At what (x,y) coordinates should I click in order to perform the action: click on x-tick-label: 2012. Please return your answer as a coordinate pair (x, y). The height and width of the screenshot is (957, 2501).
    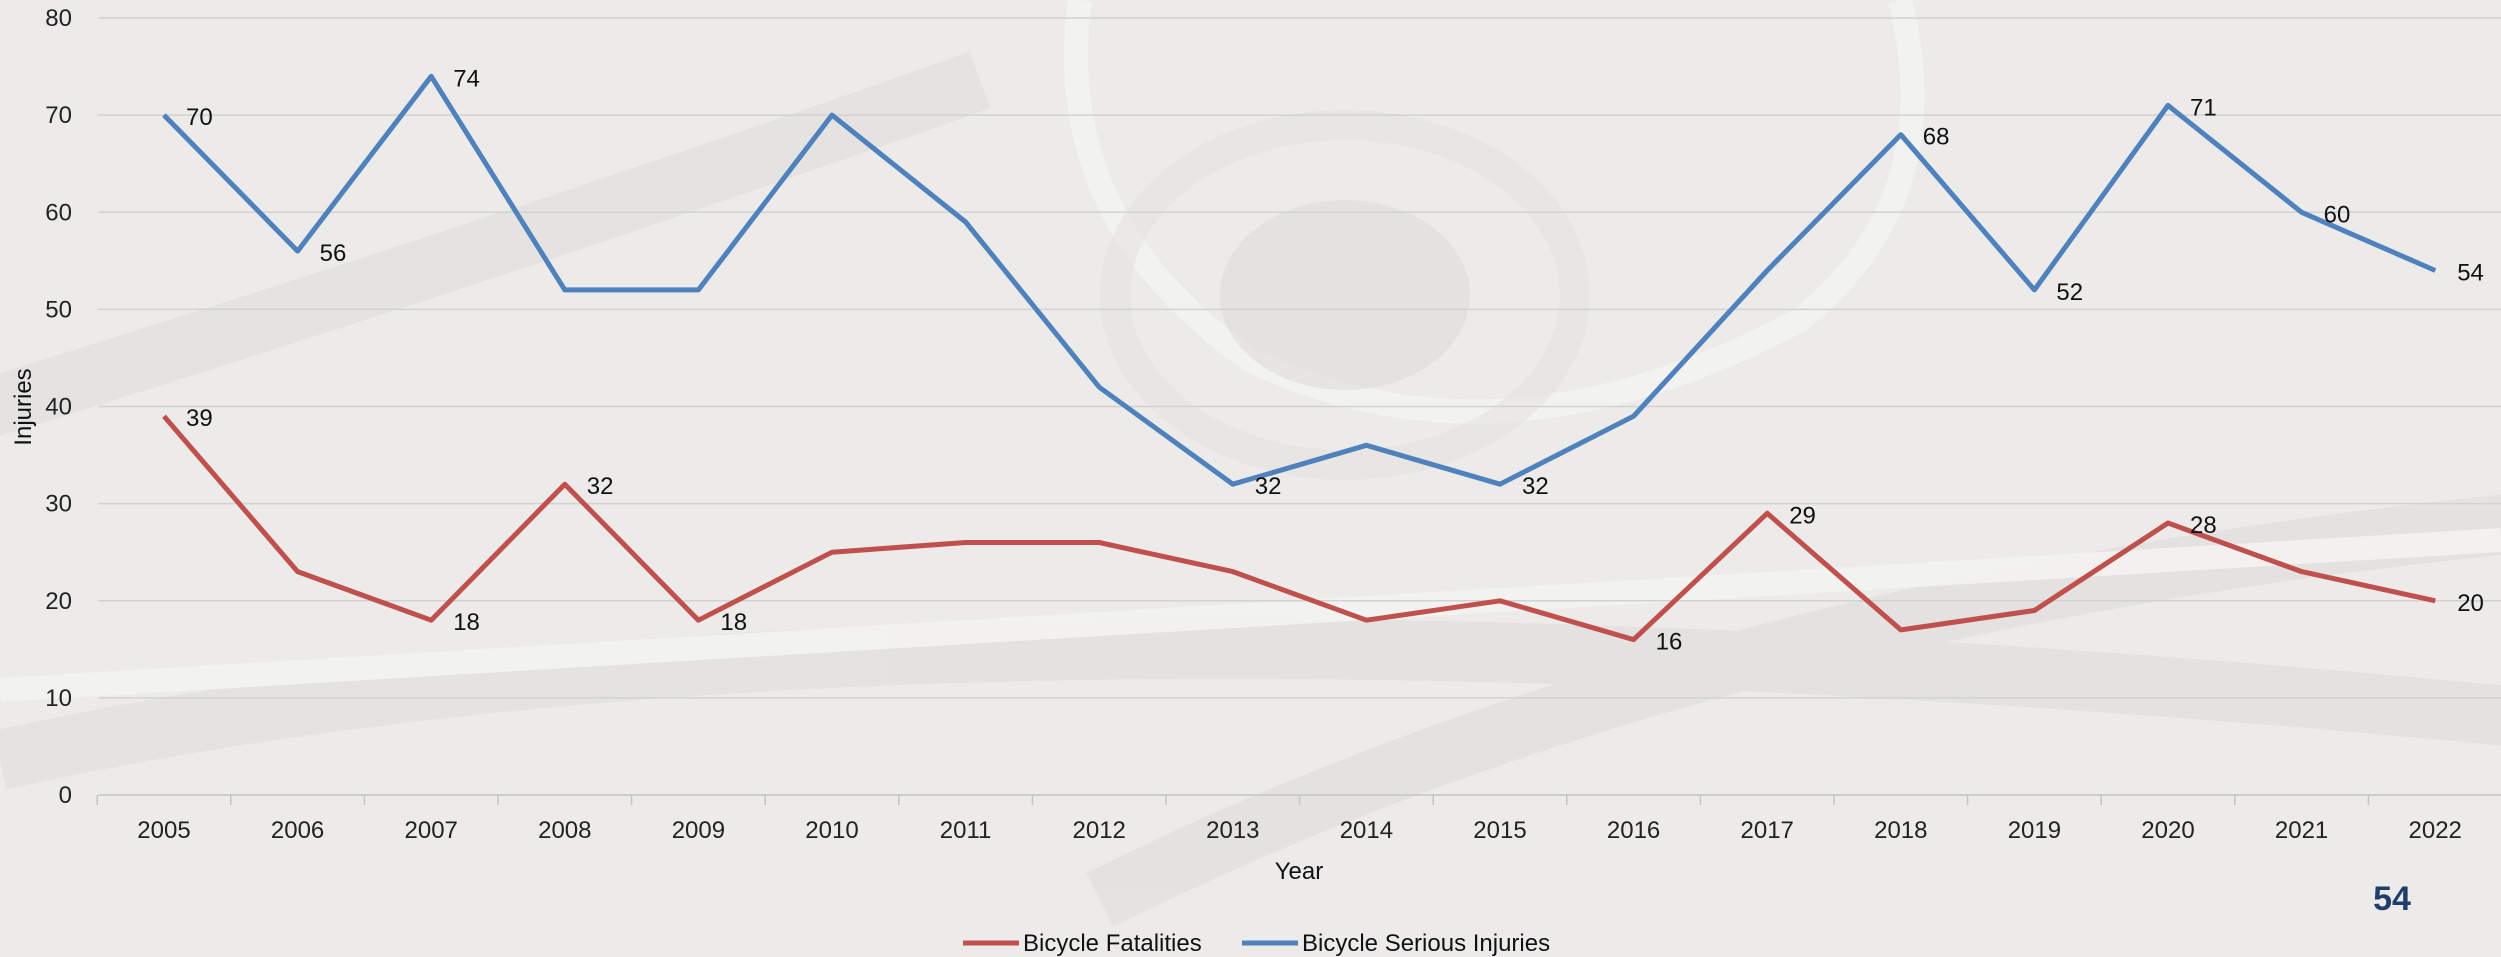
    Looking at the image, I should click on (1099, 830).